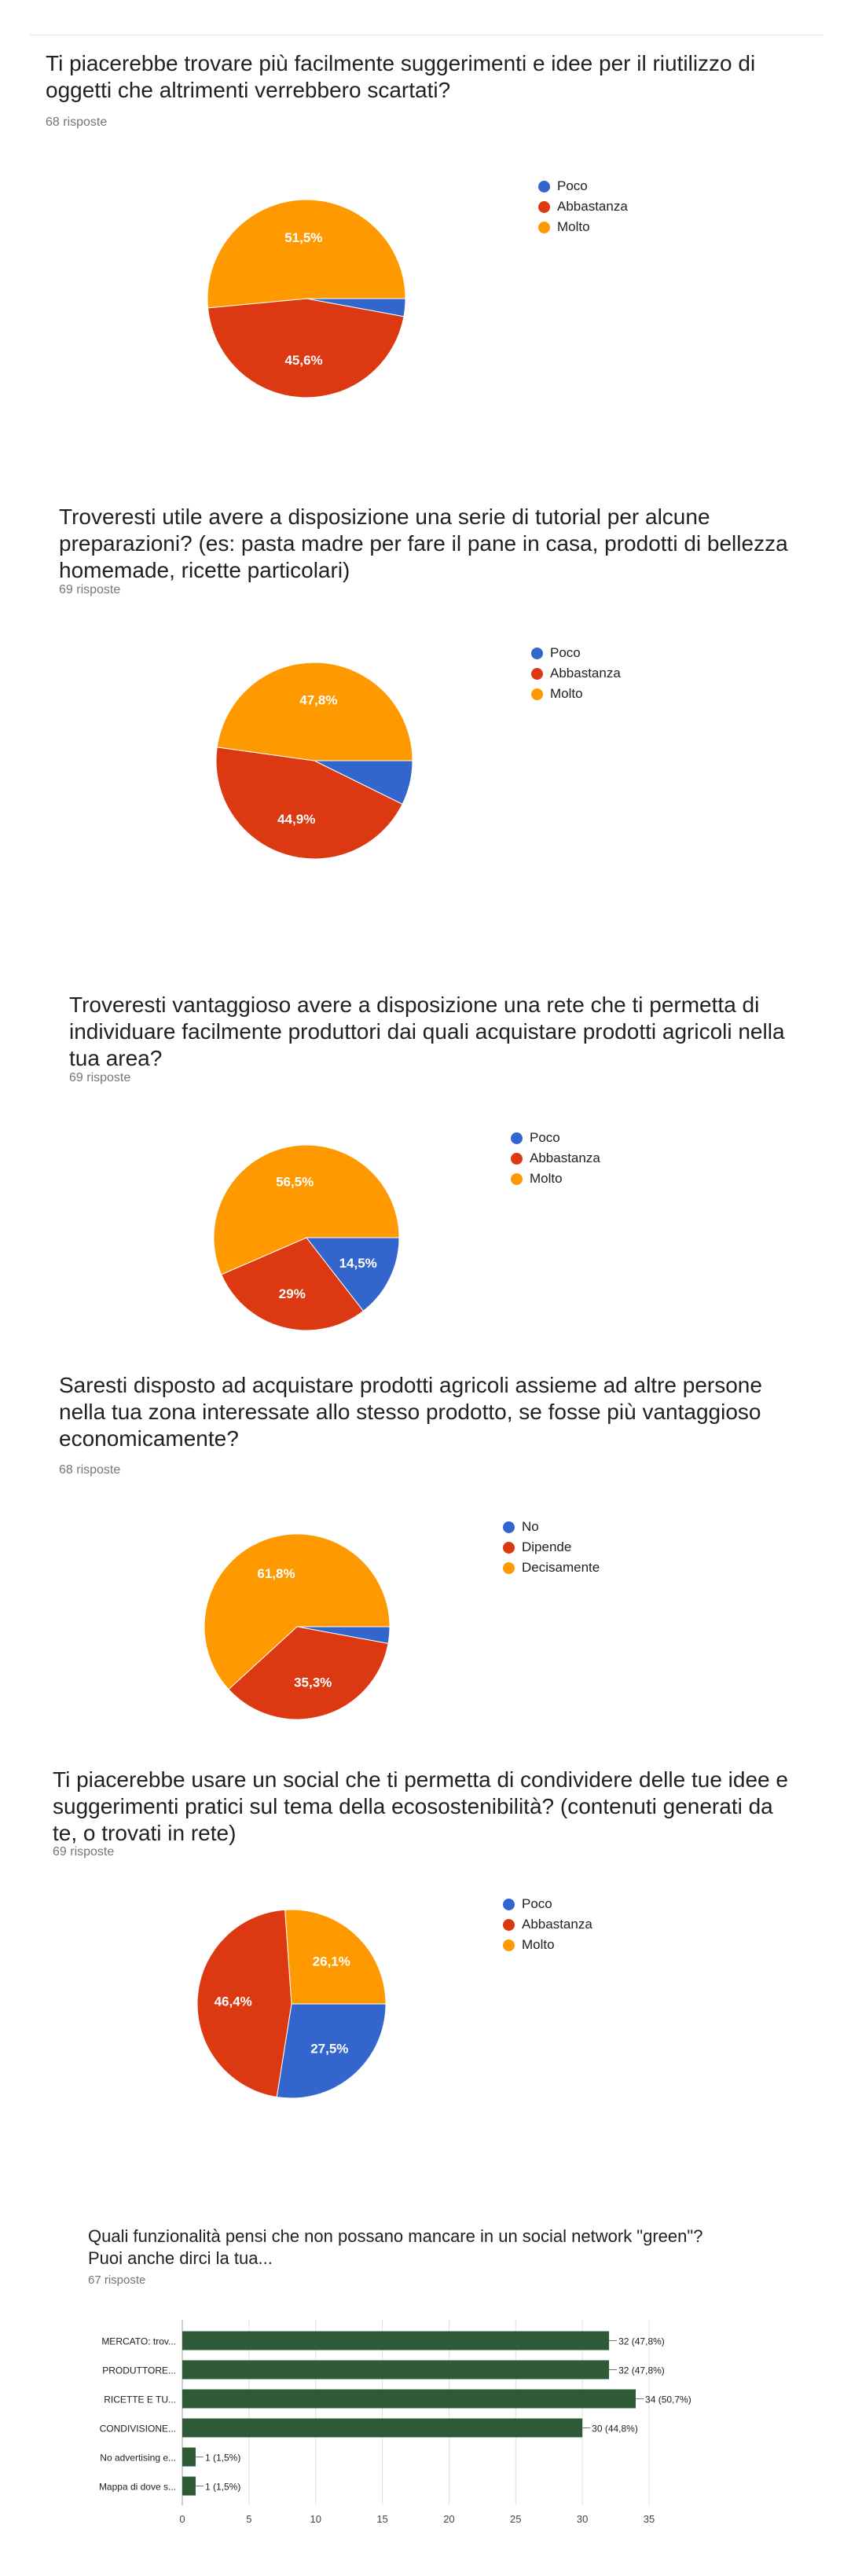 This screenshot has width=851, height=2576. What do you see at coordinates (329, 2049) in the screenshot?
I see `slice-percent-label: 27,5%` at bounding box center [329, 2049].